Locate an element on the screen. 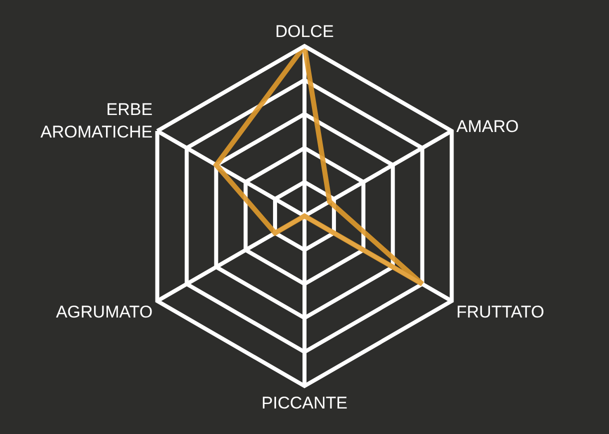  spoke-label: ERBE AROMATICHE is located at coordinates (96, 121).